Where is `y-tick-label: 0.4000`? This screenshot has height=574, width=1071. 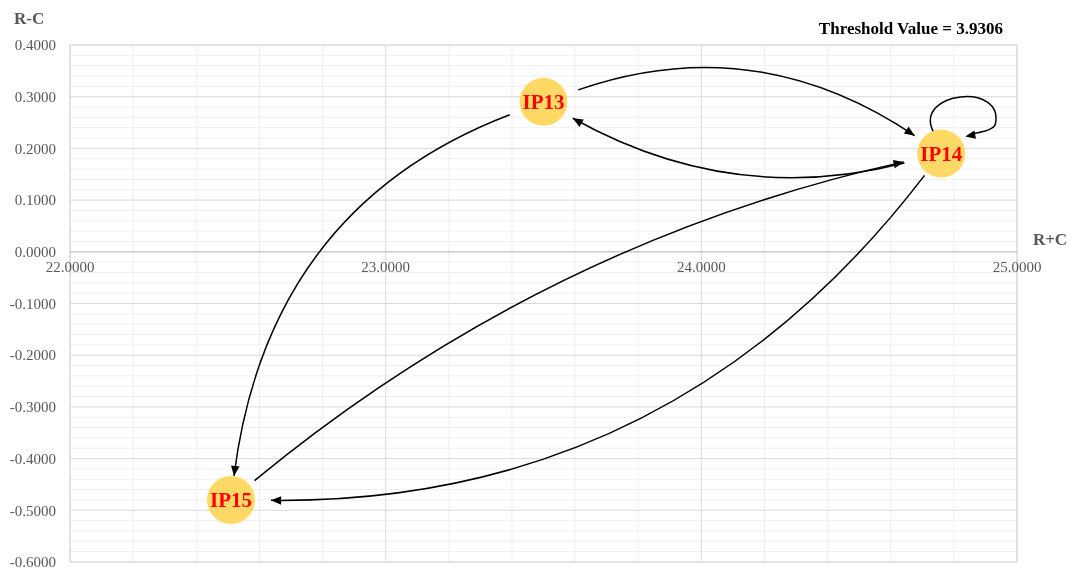
y-tick-label: 0.4000 is located at coordinates (35, 45).